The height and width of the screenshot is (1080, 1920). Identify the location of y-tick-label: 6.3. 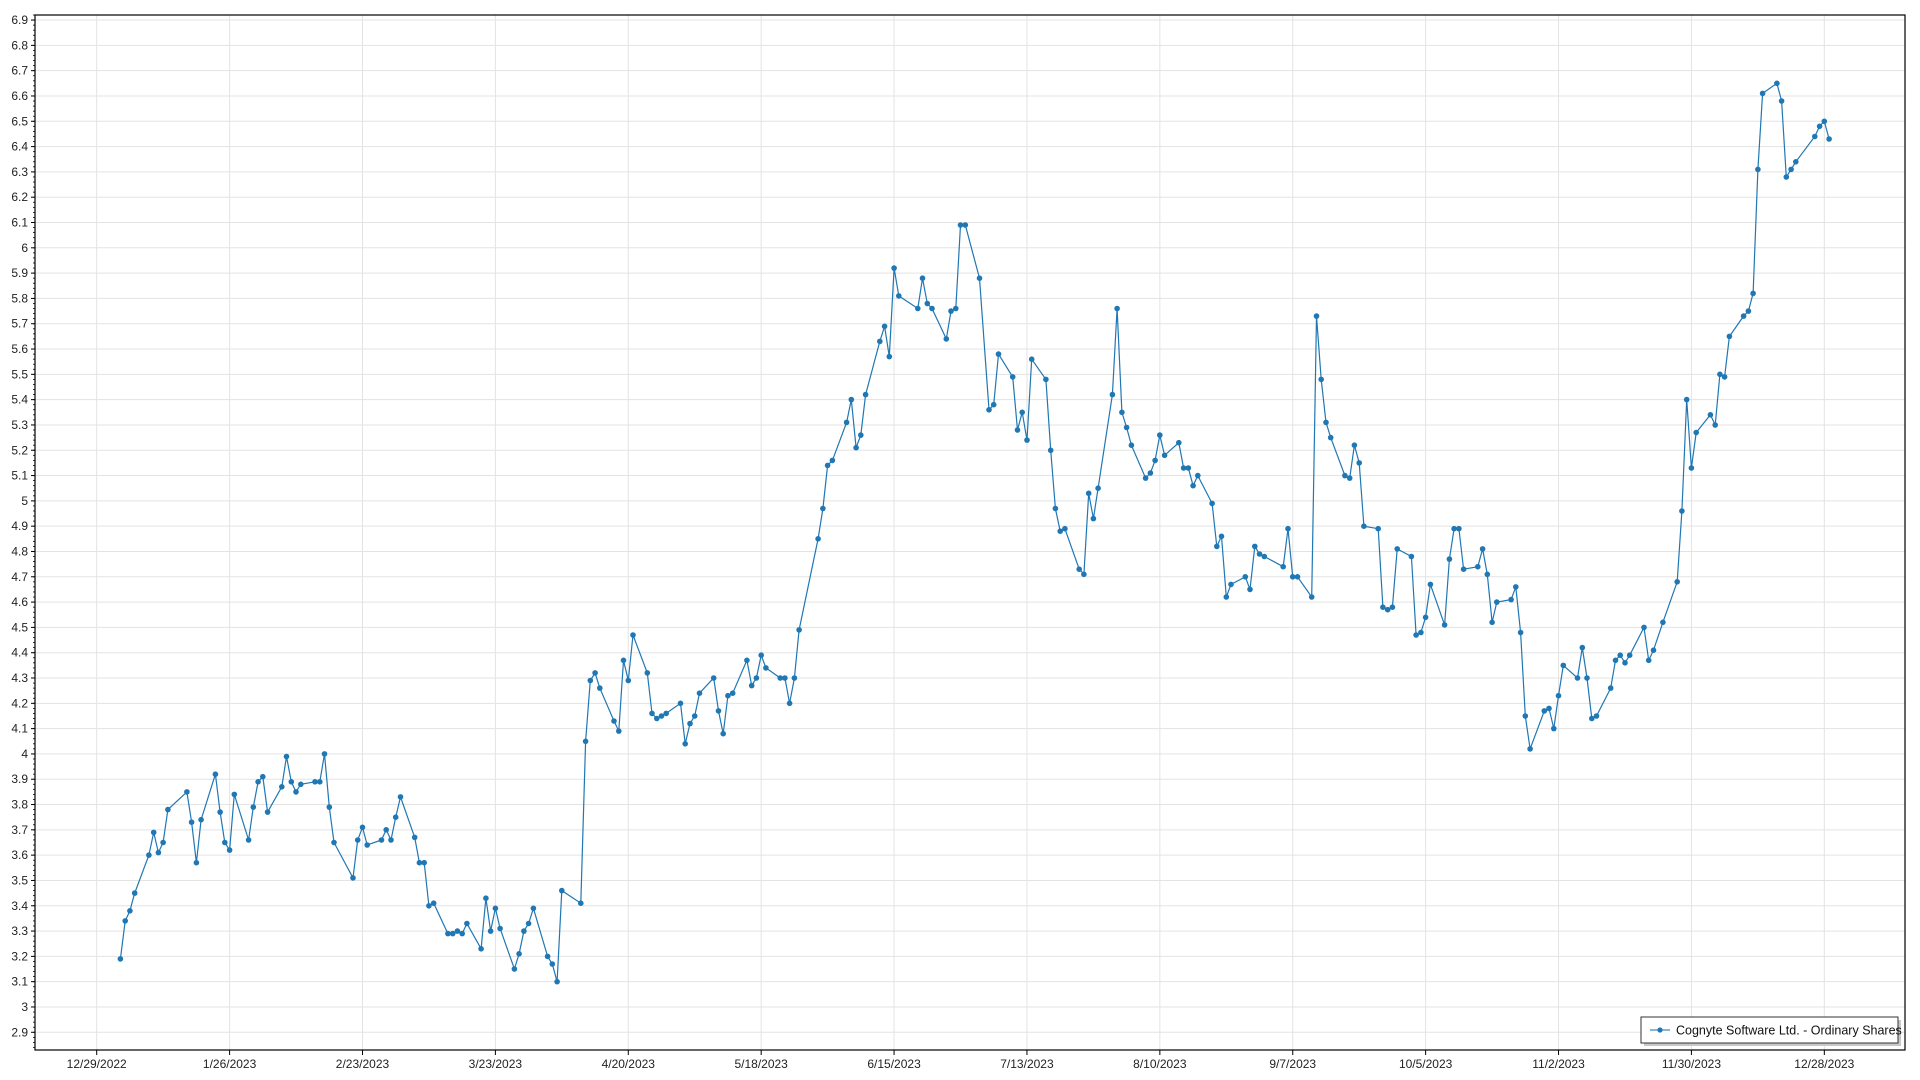
(19, 172).